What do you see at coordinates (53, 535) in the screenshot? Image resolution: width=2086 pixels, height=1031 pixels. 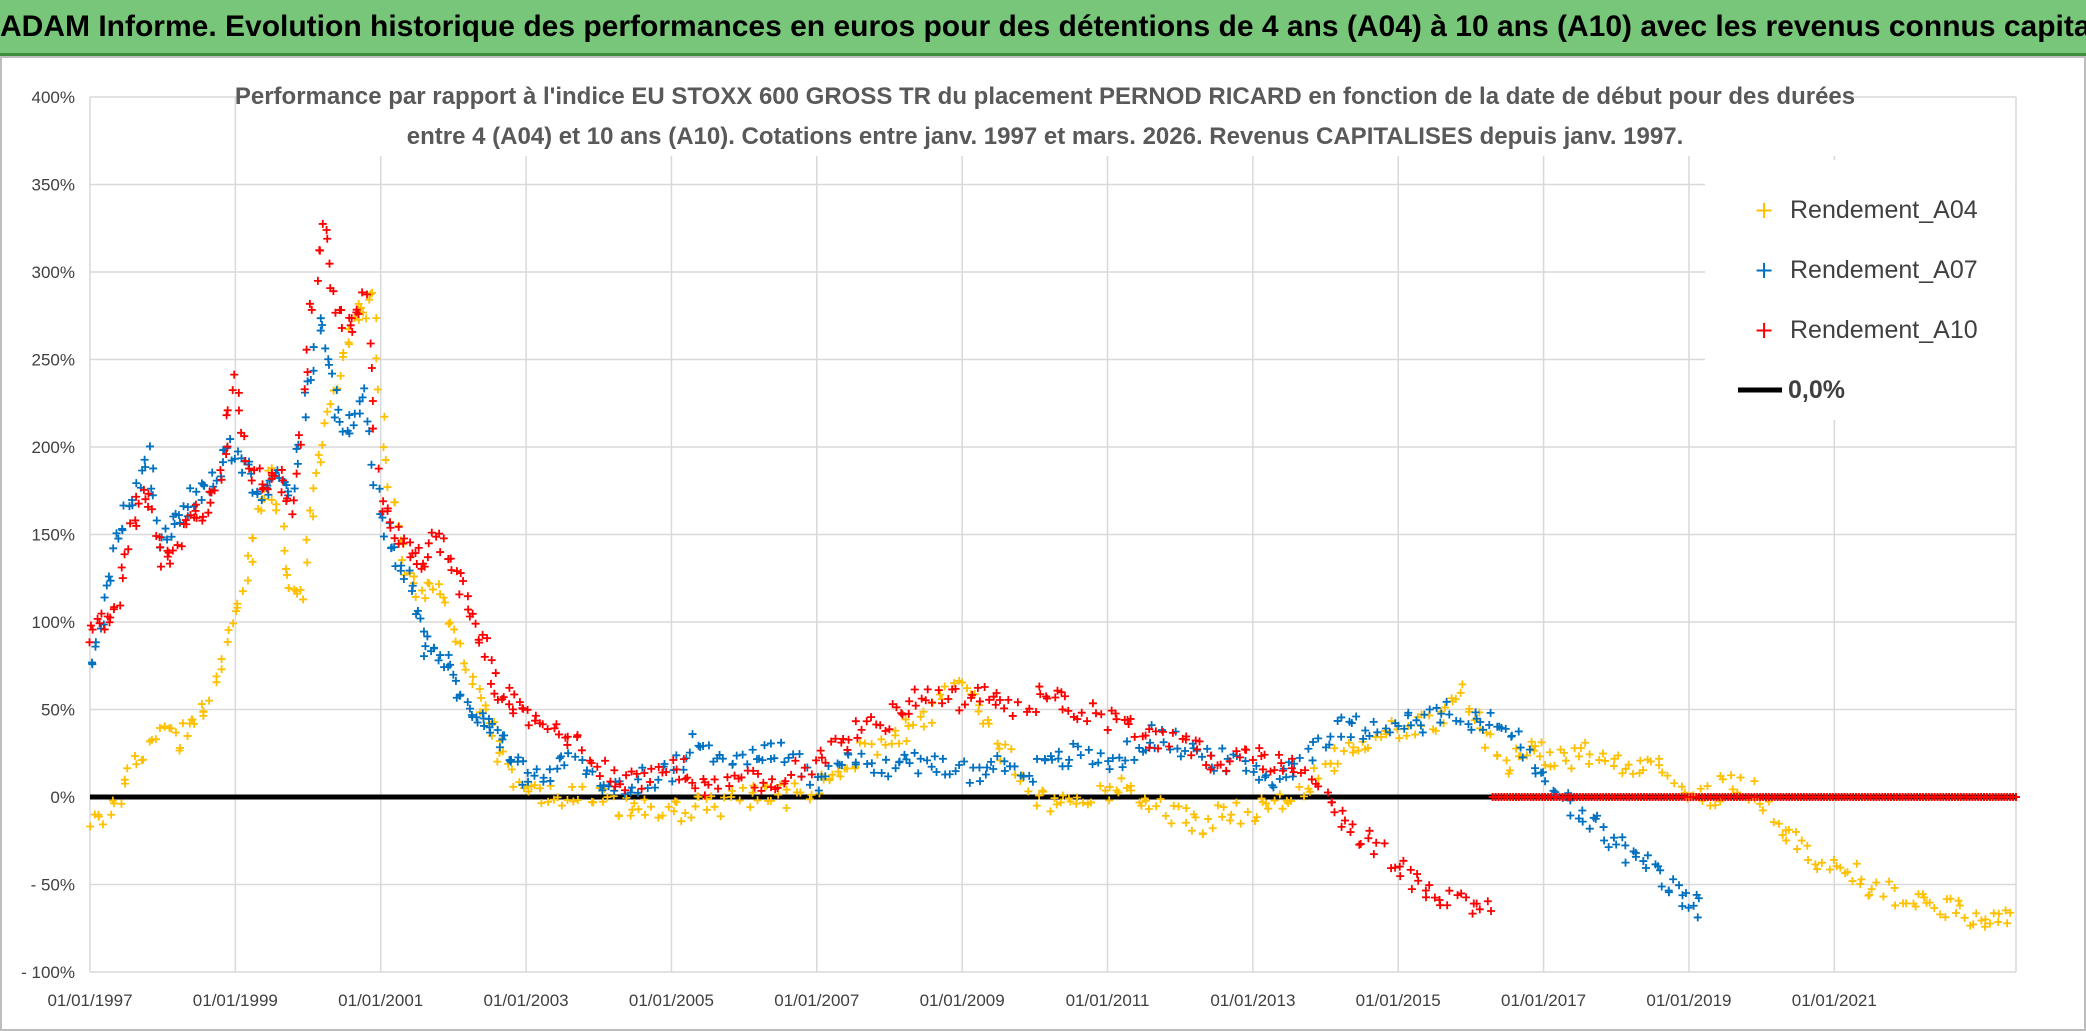 I see `y-tick-label: 150%` at bounding box center [53, 535].